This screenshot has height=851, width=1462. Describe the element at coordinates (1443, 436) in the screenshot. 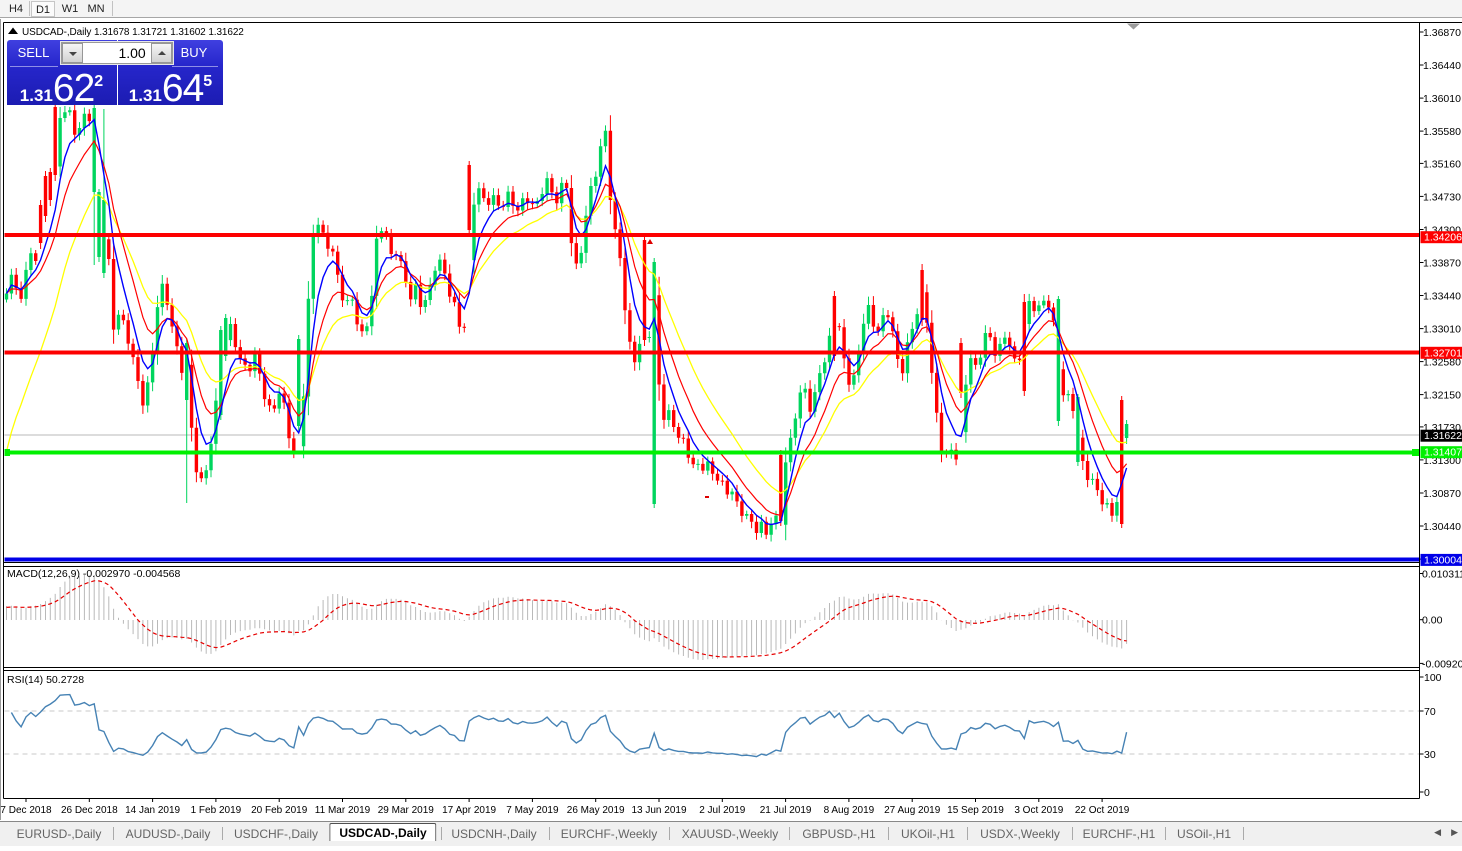

I see `svg-text: 1.31622` at that location.